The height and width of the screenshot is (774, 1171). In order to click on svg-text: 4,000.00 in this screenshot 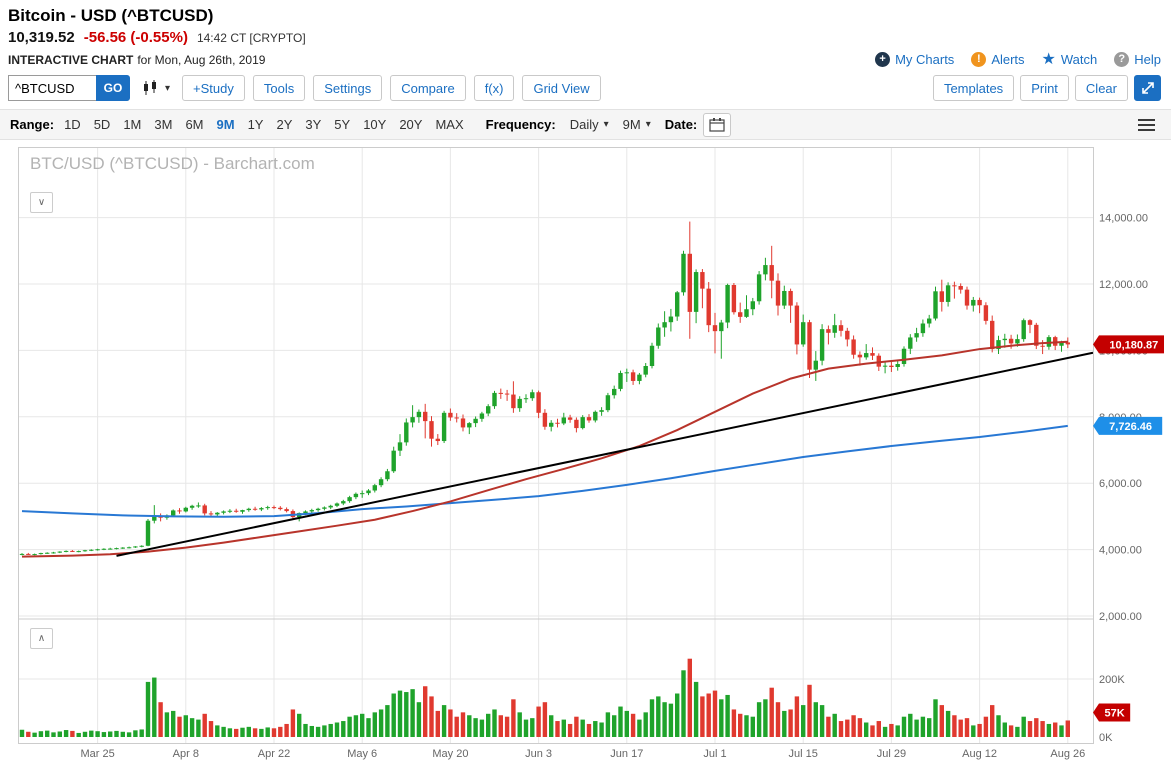, I will do `click(1120, 551)`.